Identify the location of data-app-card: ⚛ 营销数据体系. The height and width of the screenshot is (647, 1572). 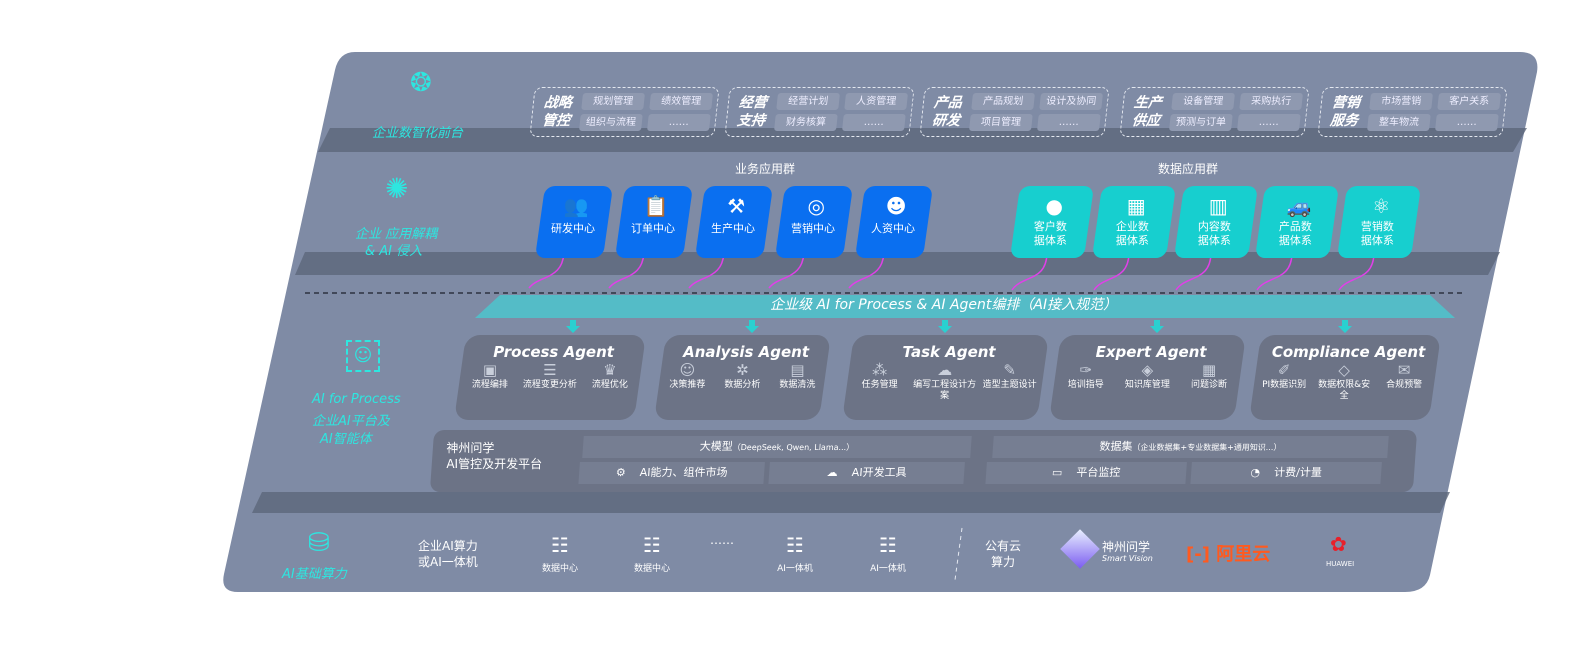
(1379, 222).